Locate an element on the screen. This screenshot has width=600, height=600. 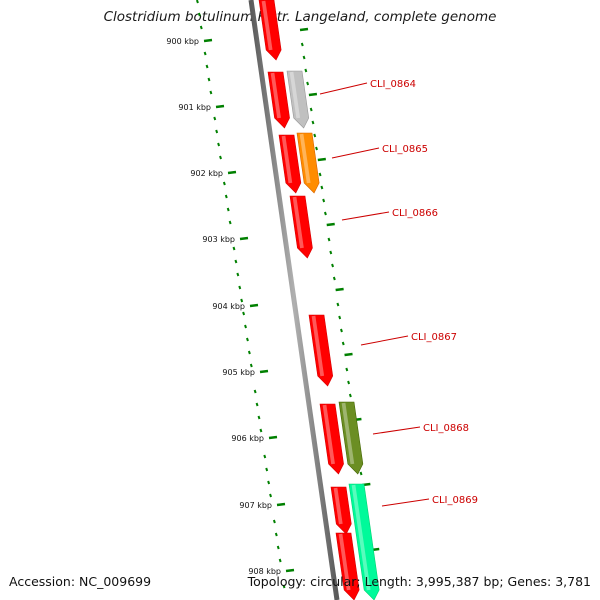
gene-arrow-cli_0864-shine is located at coordinates (295, 95).